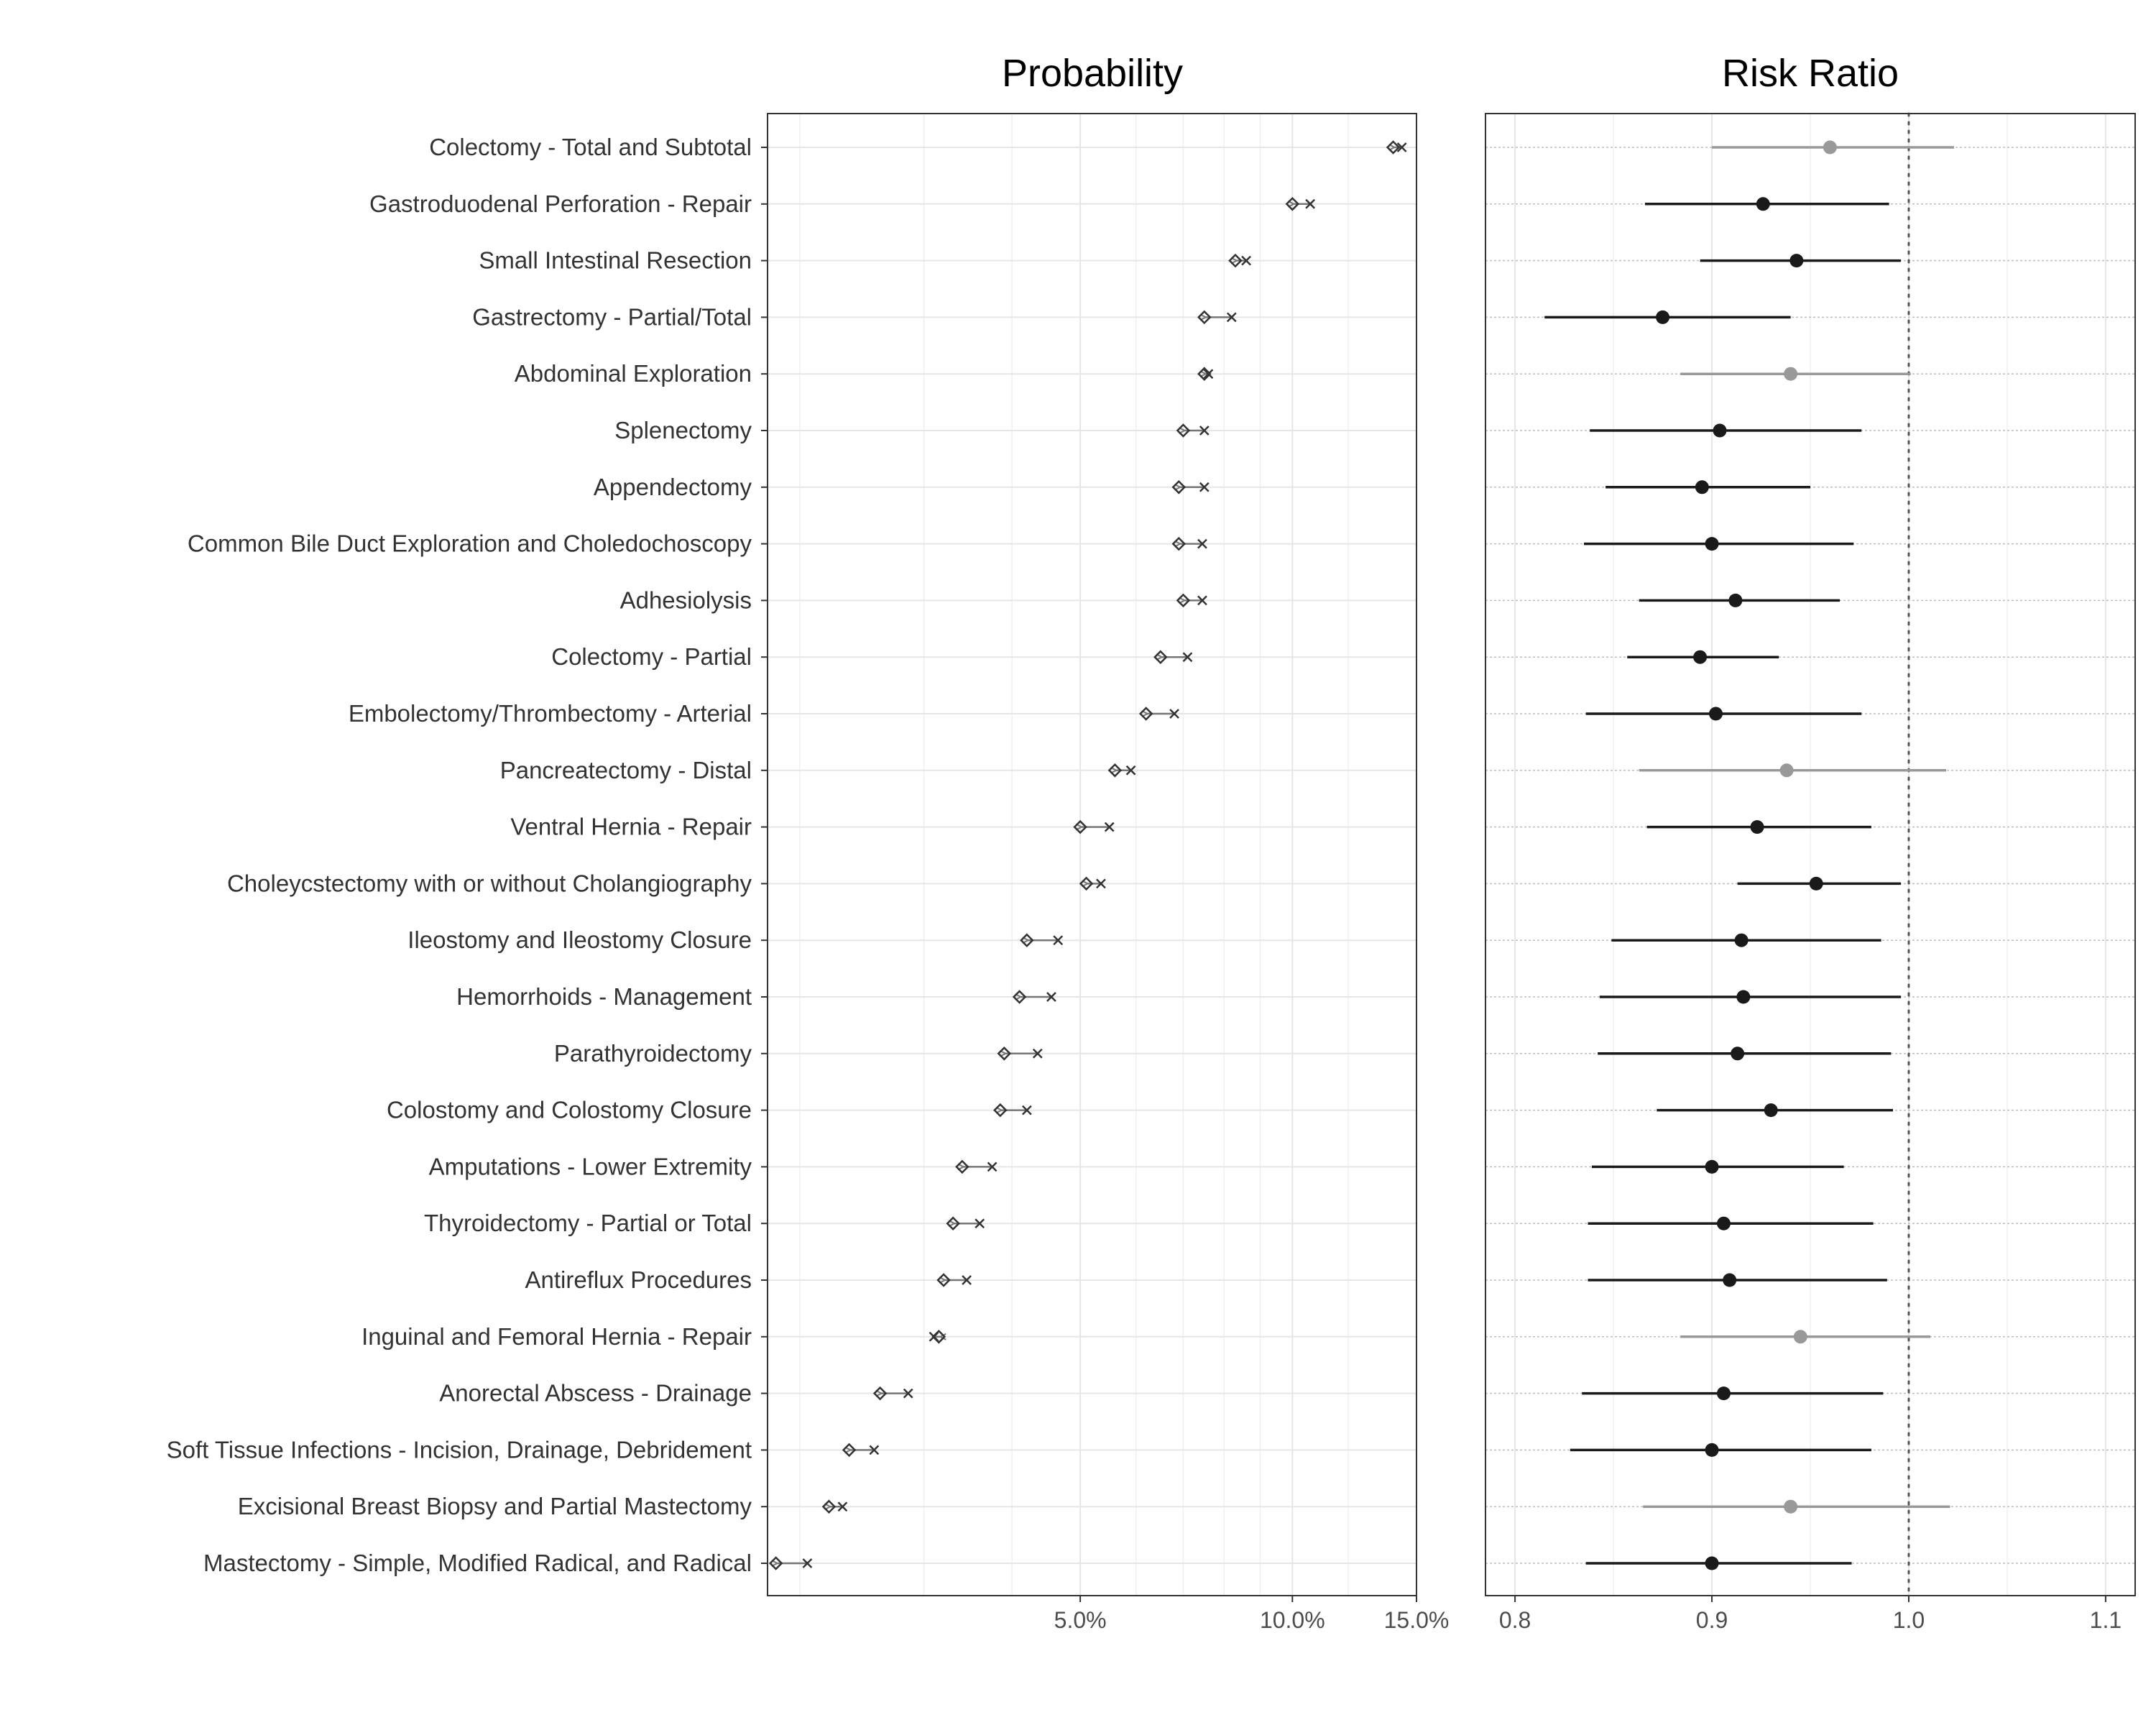 Image resolution: width=2156 pixels, height=1725 pixels. I want to click on x-tick-label: 1.1, so click(2106, 1620).